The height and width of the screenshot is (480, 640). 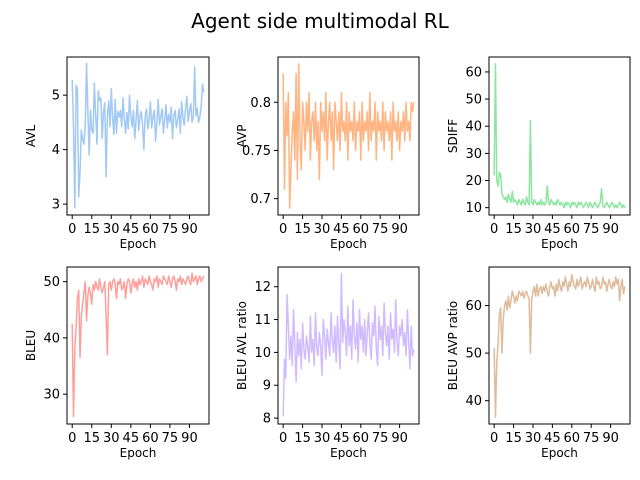 I want to click on y-tick-label: 0.75, so click(x=256, y=151).